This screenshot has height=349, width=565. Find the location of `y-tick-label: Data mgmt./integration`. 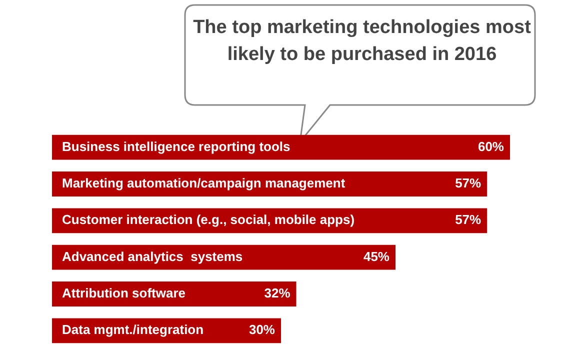

y-tick-label: Data mgmt./integration is located at coordinates (133, 330).